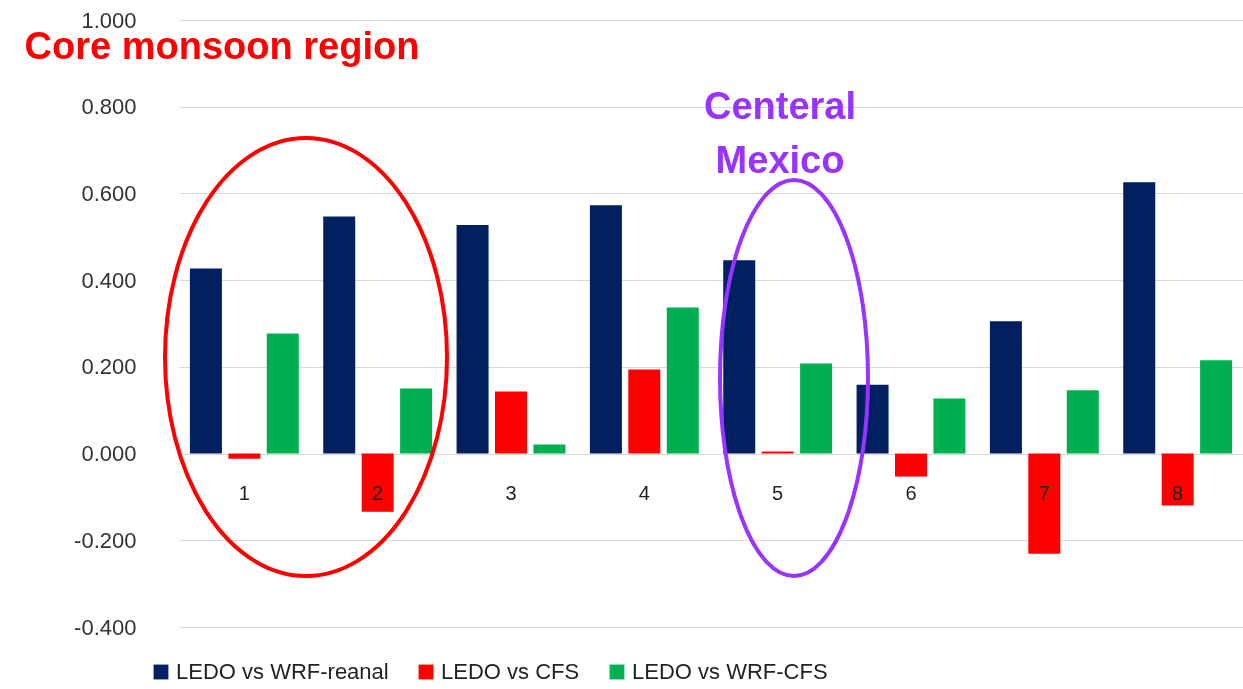 The height and width of the screenshot is (689, 1243). I want to click on y-tick-label: 0.000, so click(109, 454).